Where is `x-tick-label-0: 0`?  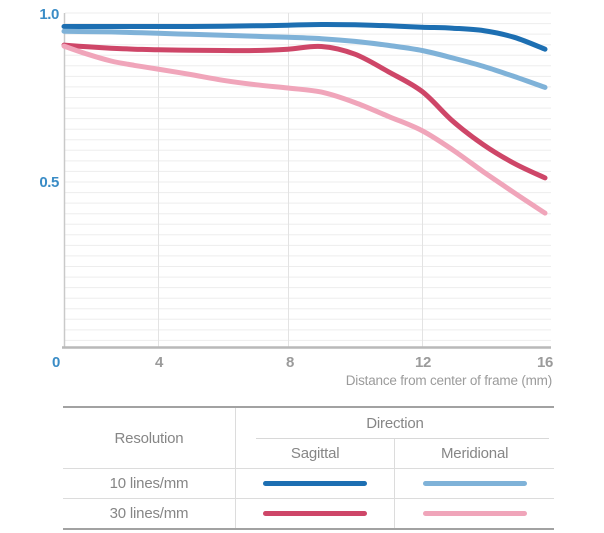 x-tick-label-0: 0 is located at coordinates (56, 362).